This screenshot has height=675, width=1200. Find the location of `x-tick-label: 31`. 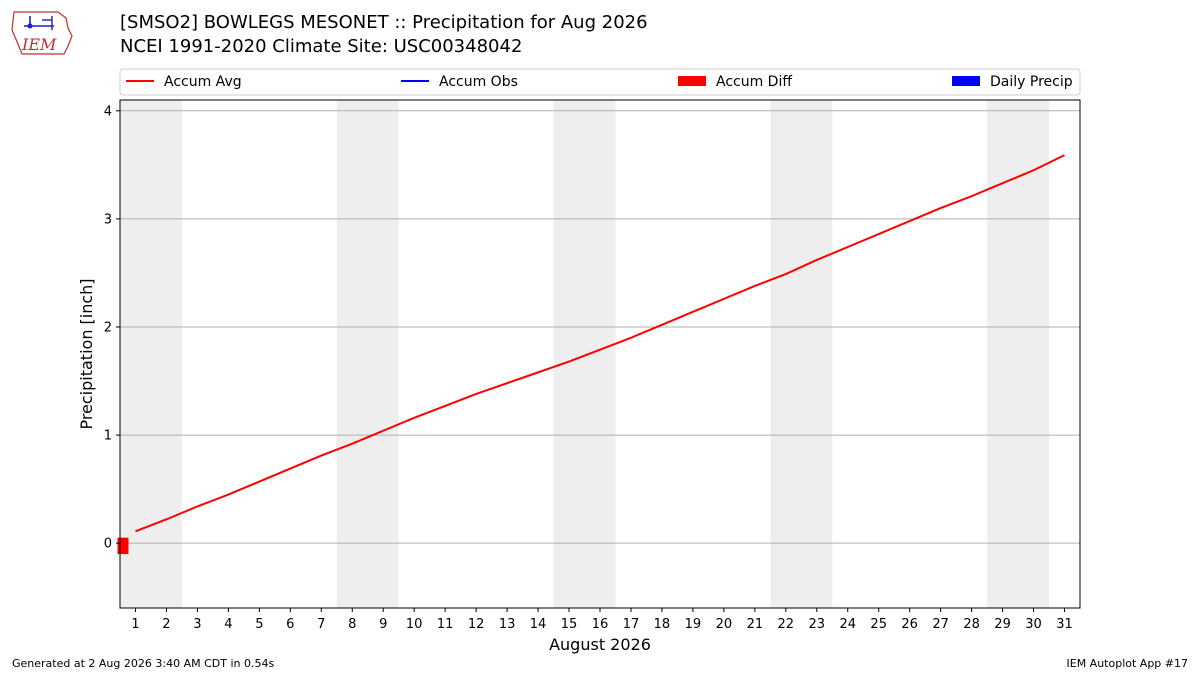

x-tick-label: 31 is located at coordinates (1064, 624).